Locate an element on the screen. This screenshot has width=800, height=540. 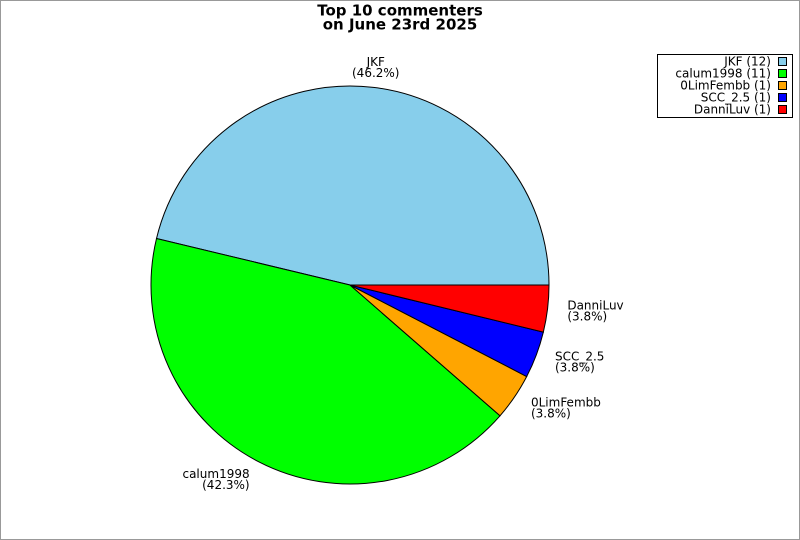
pie-slice is located at coordinates (449, 308).